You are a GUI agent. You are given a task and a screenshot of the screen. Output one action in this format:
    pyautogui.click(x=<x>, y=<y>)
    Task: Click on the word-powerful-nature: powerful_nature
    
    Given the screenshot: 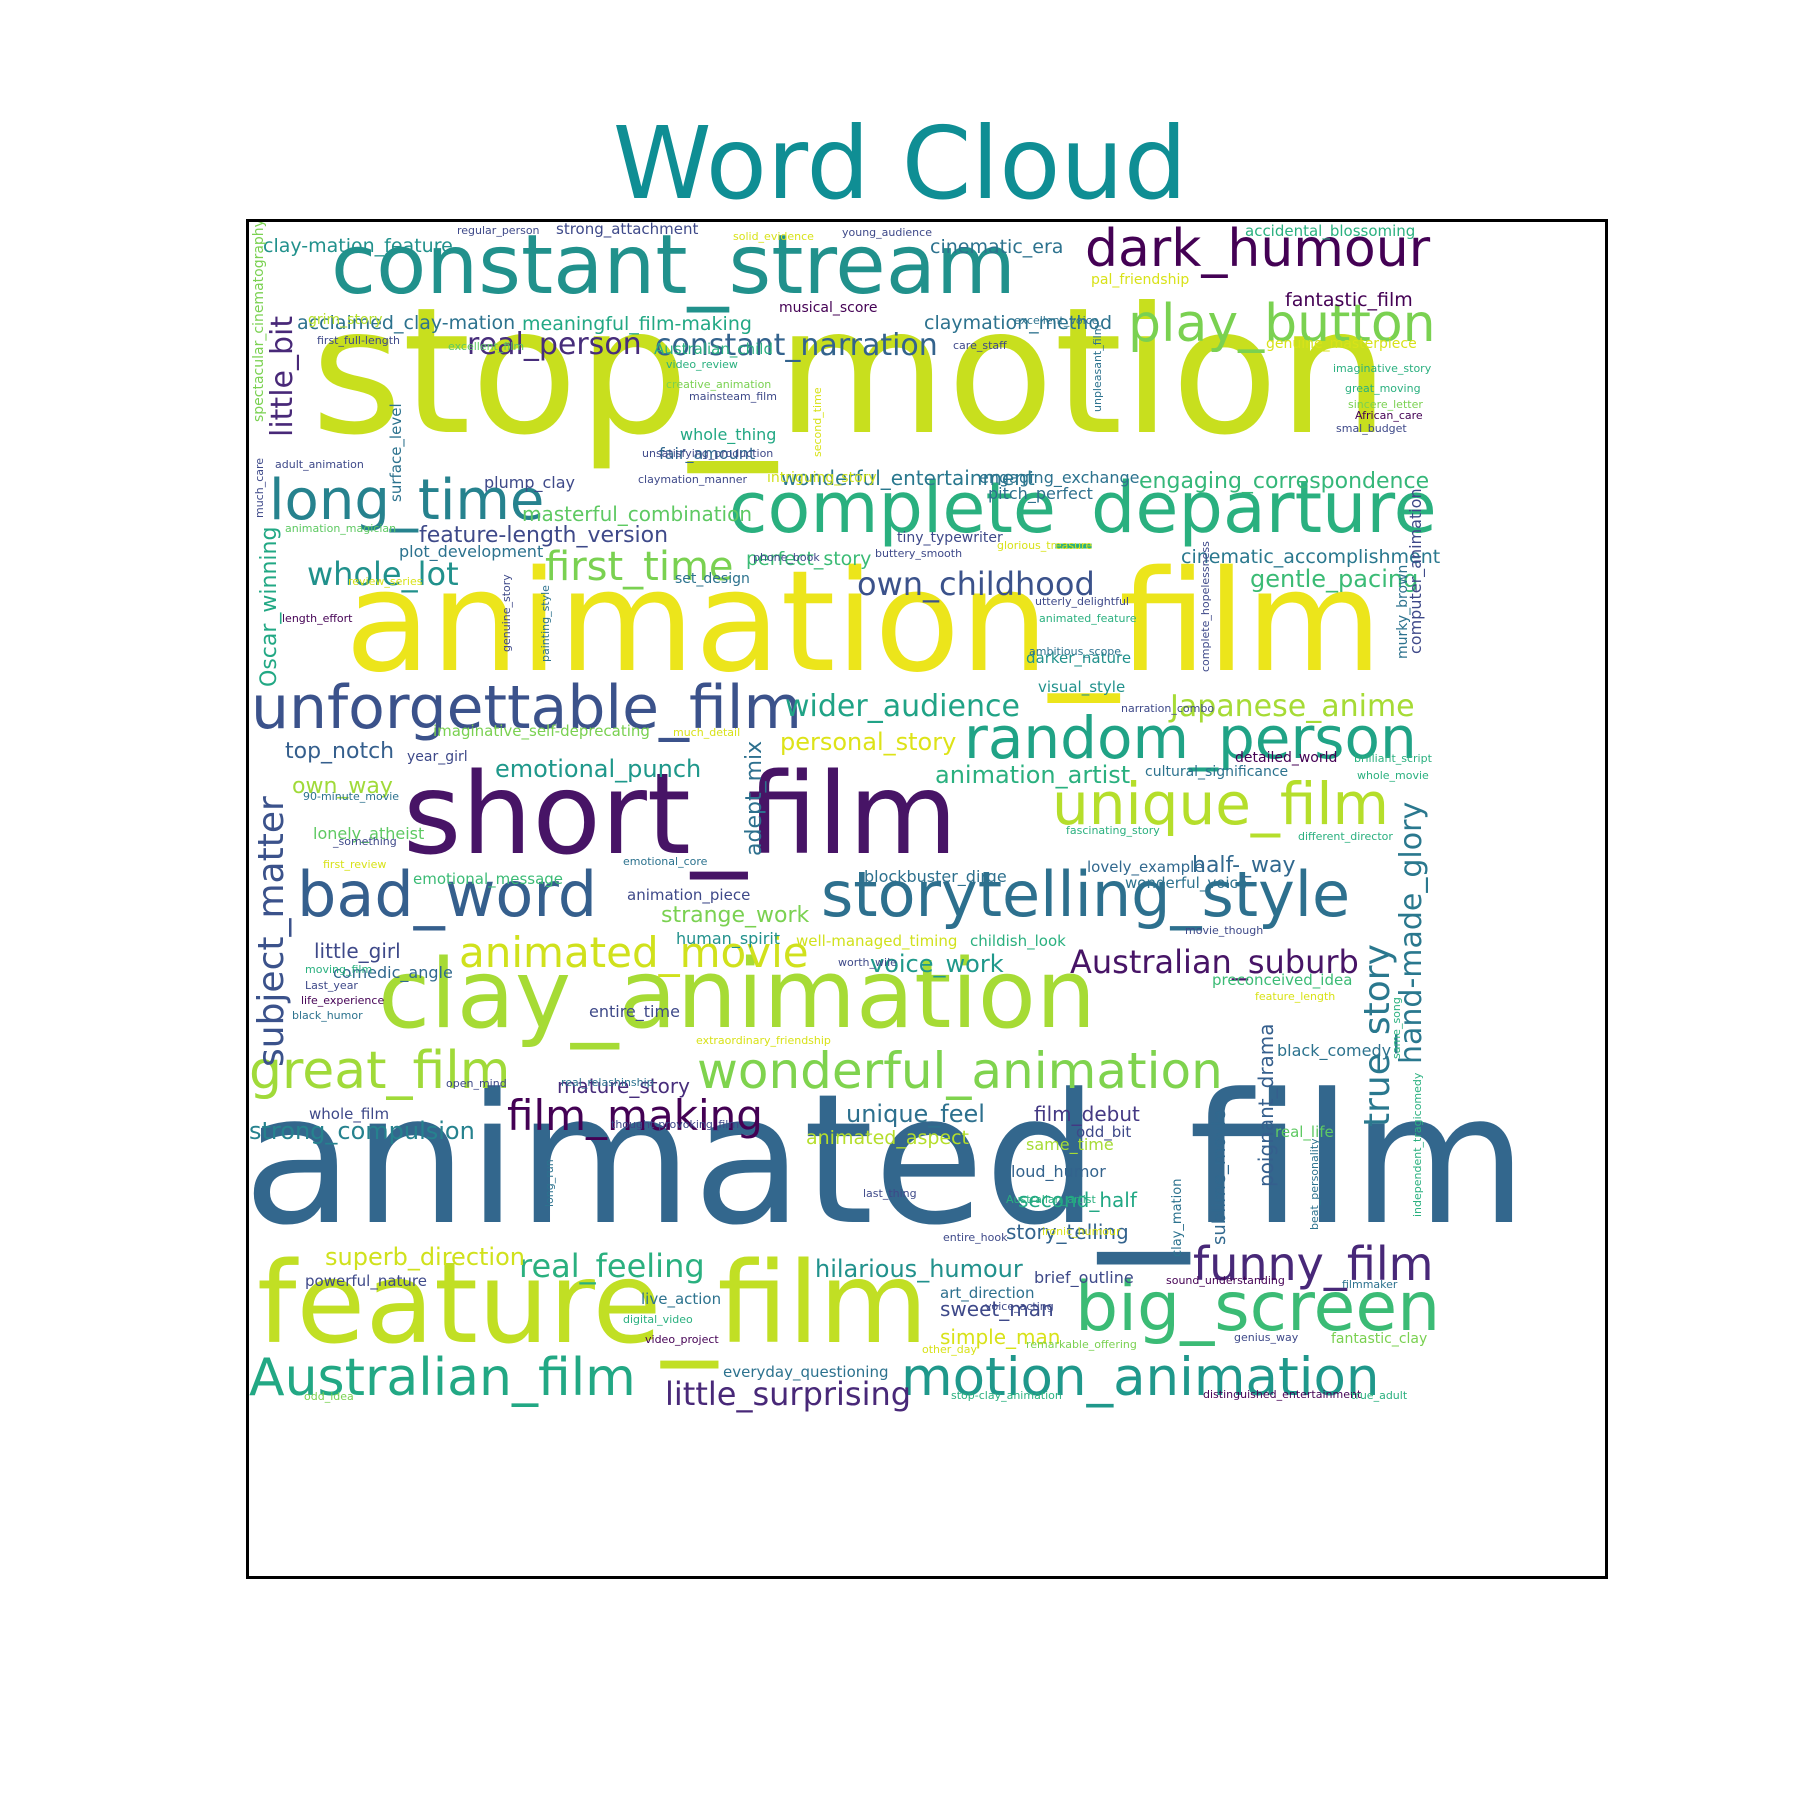 What is the action you would take?
    pyautogui.click(x=366, y=1281)
    